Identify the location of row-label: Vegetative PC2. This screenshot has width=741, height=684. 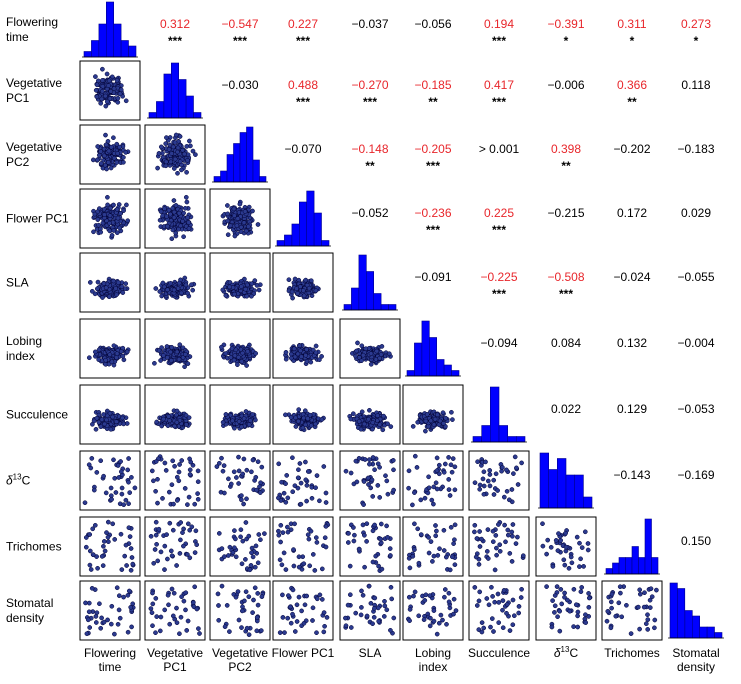
(34, 154).